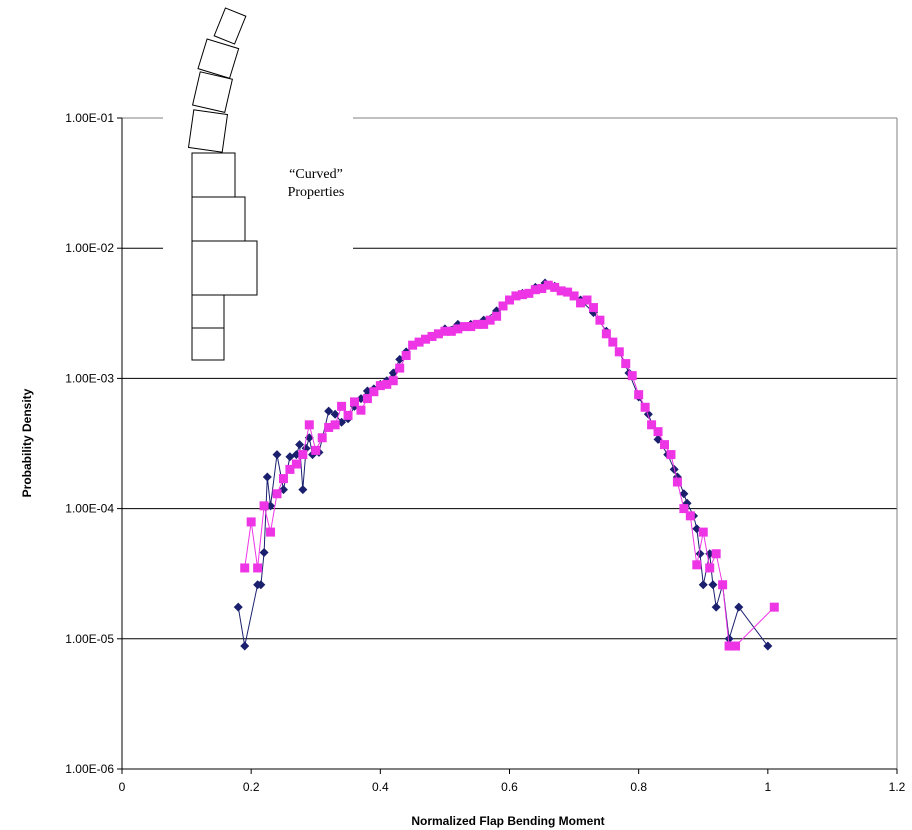 The image size is (912, 830). What do you see at coordinates (767, 787) in the screenshot?
I see `x-tick-label: 1` at bounding box center [767, 787].